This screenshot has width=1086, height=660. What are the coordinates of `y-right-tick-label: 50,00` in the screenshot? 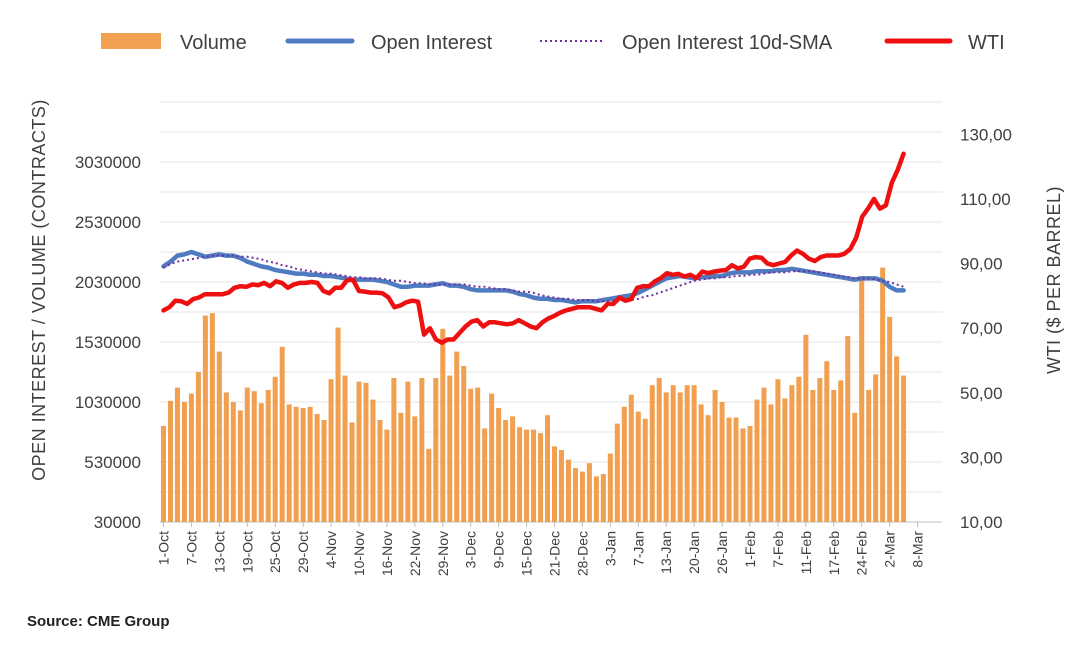 It's located at (981, 393).